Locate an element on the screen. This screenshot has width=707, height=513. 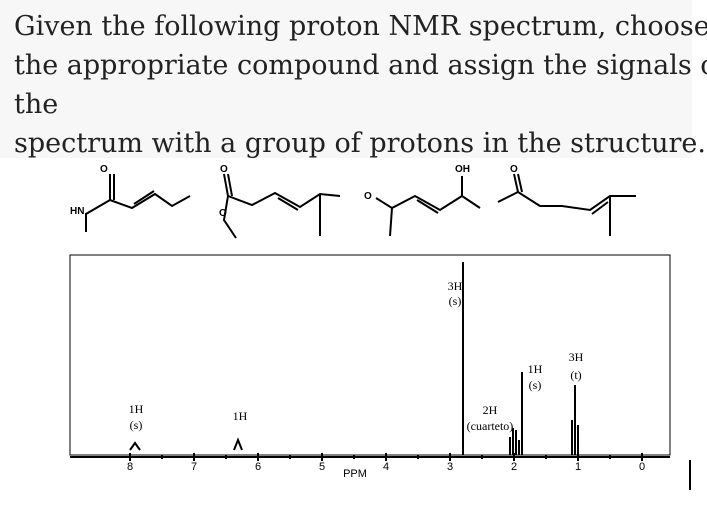
tick-label: 7 is located at coordinates (194, 467).